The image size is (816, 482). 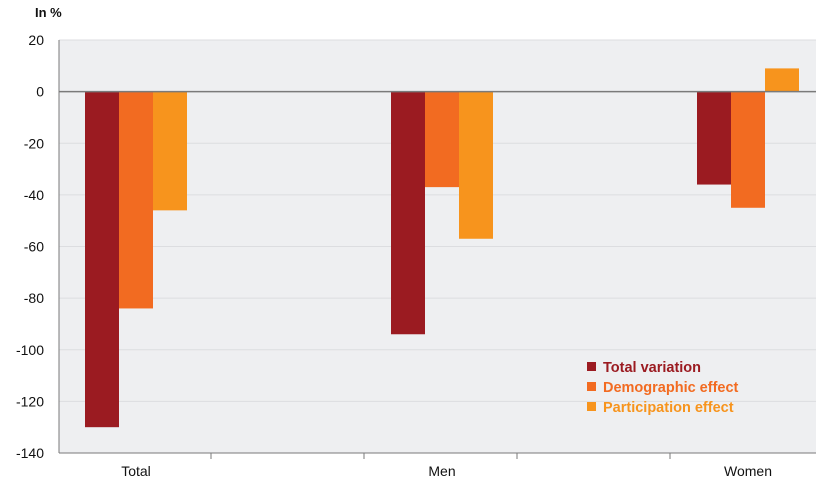 What do you see at coordinates (30, 401) in the screenshot?
I see `y-tick-label: -120` at bounding box center [30, 401].